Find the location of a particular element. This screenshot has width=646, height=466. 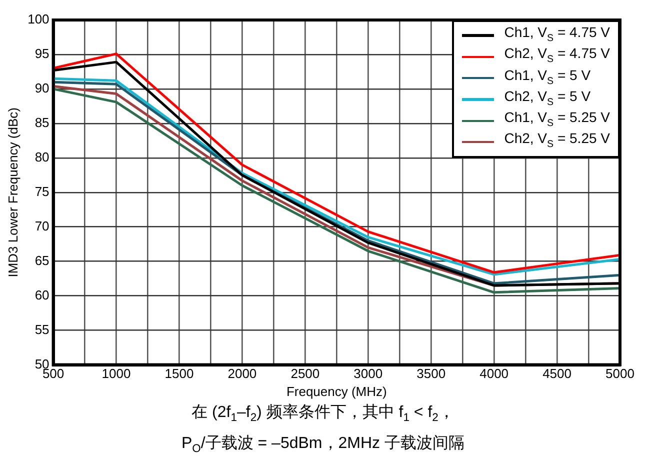

y-tick-label: 75 is located at coordinates (42, 191).